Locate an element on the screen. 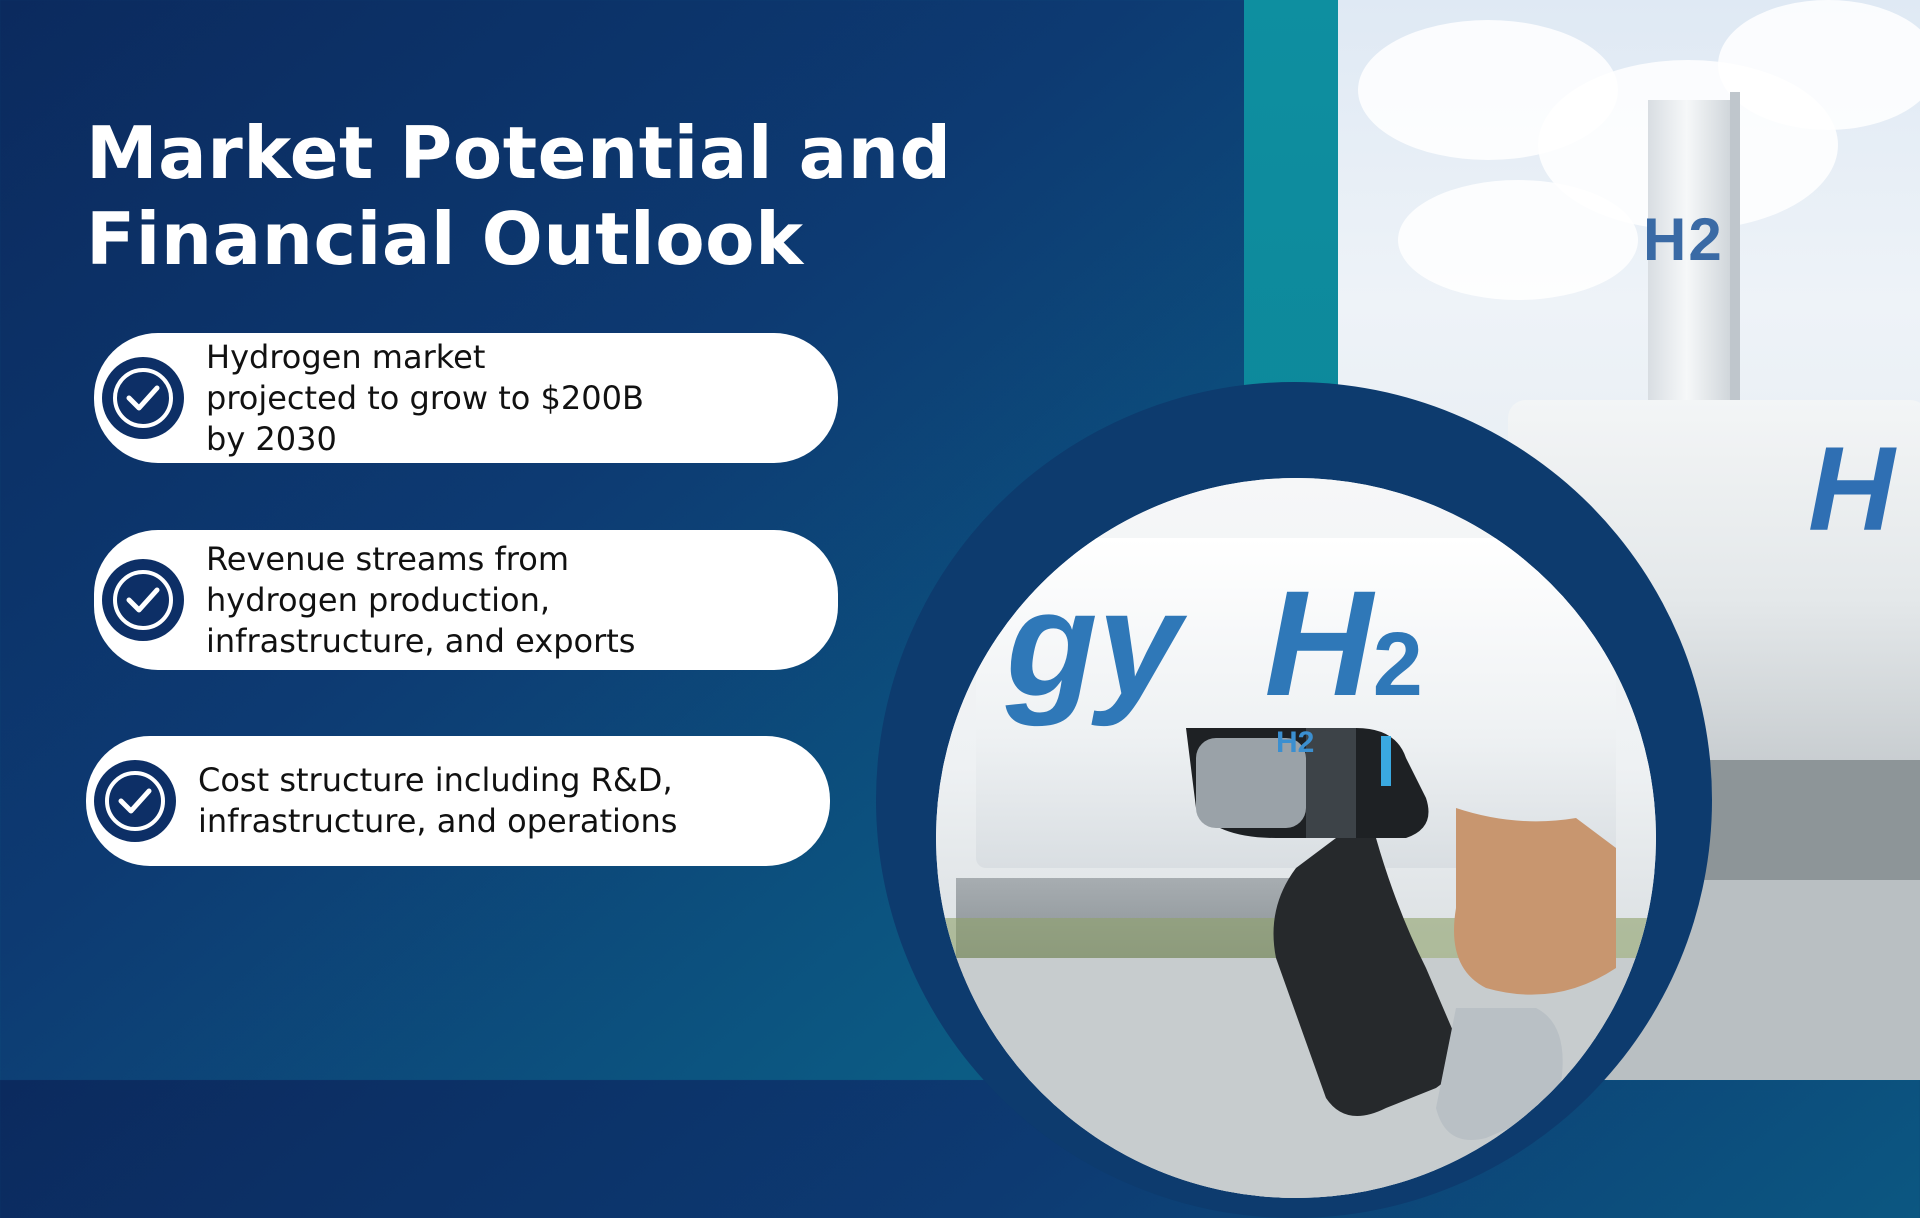  point-line: hydrogen production, is located at coordinates (378, 599).